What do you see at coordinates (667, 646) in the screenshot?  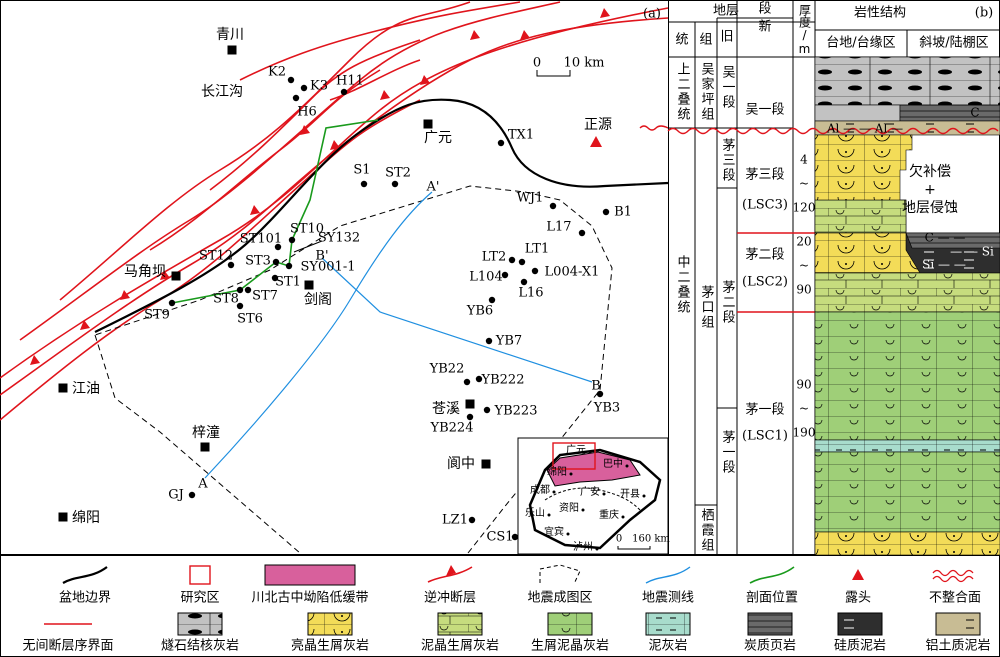 I see `legend-label: 泥灰岩` at bounding box center [667, 646].